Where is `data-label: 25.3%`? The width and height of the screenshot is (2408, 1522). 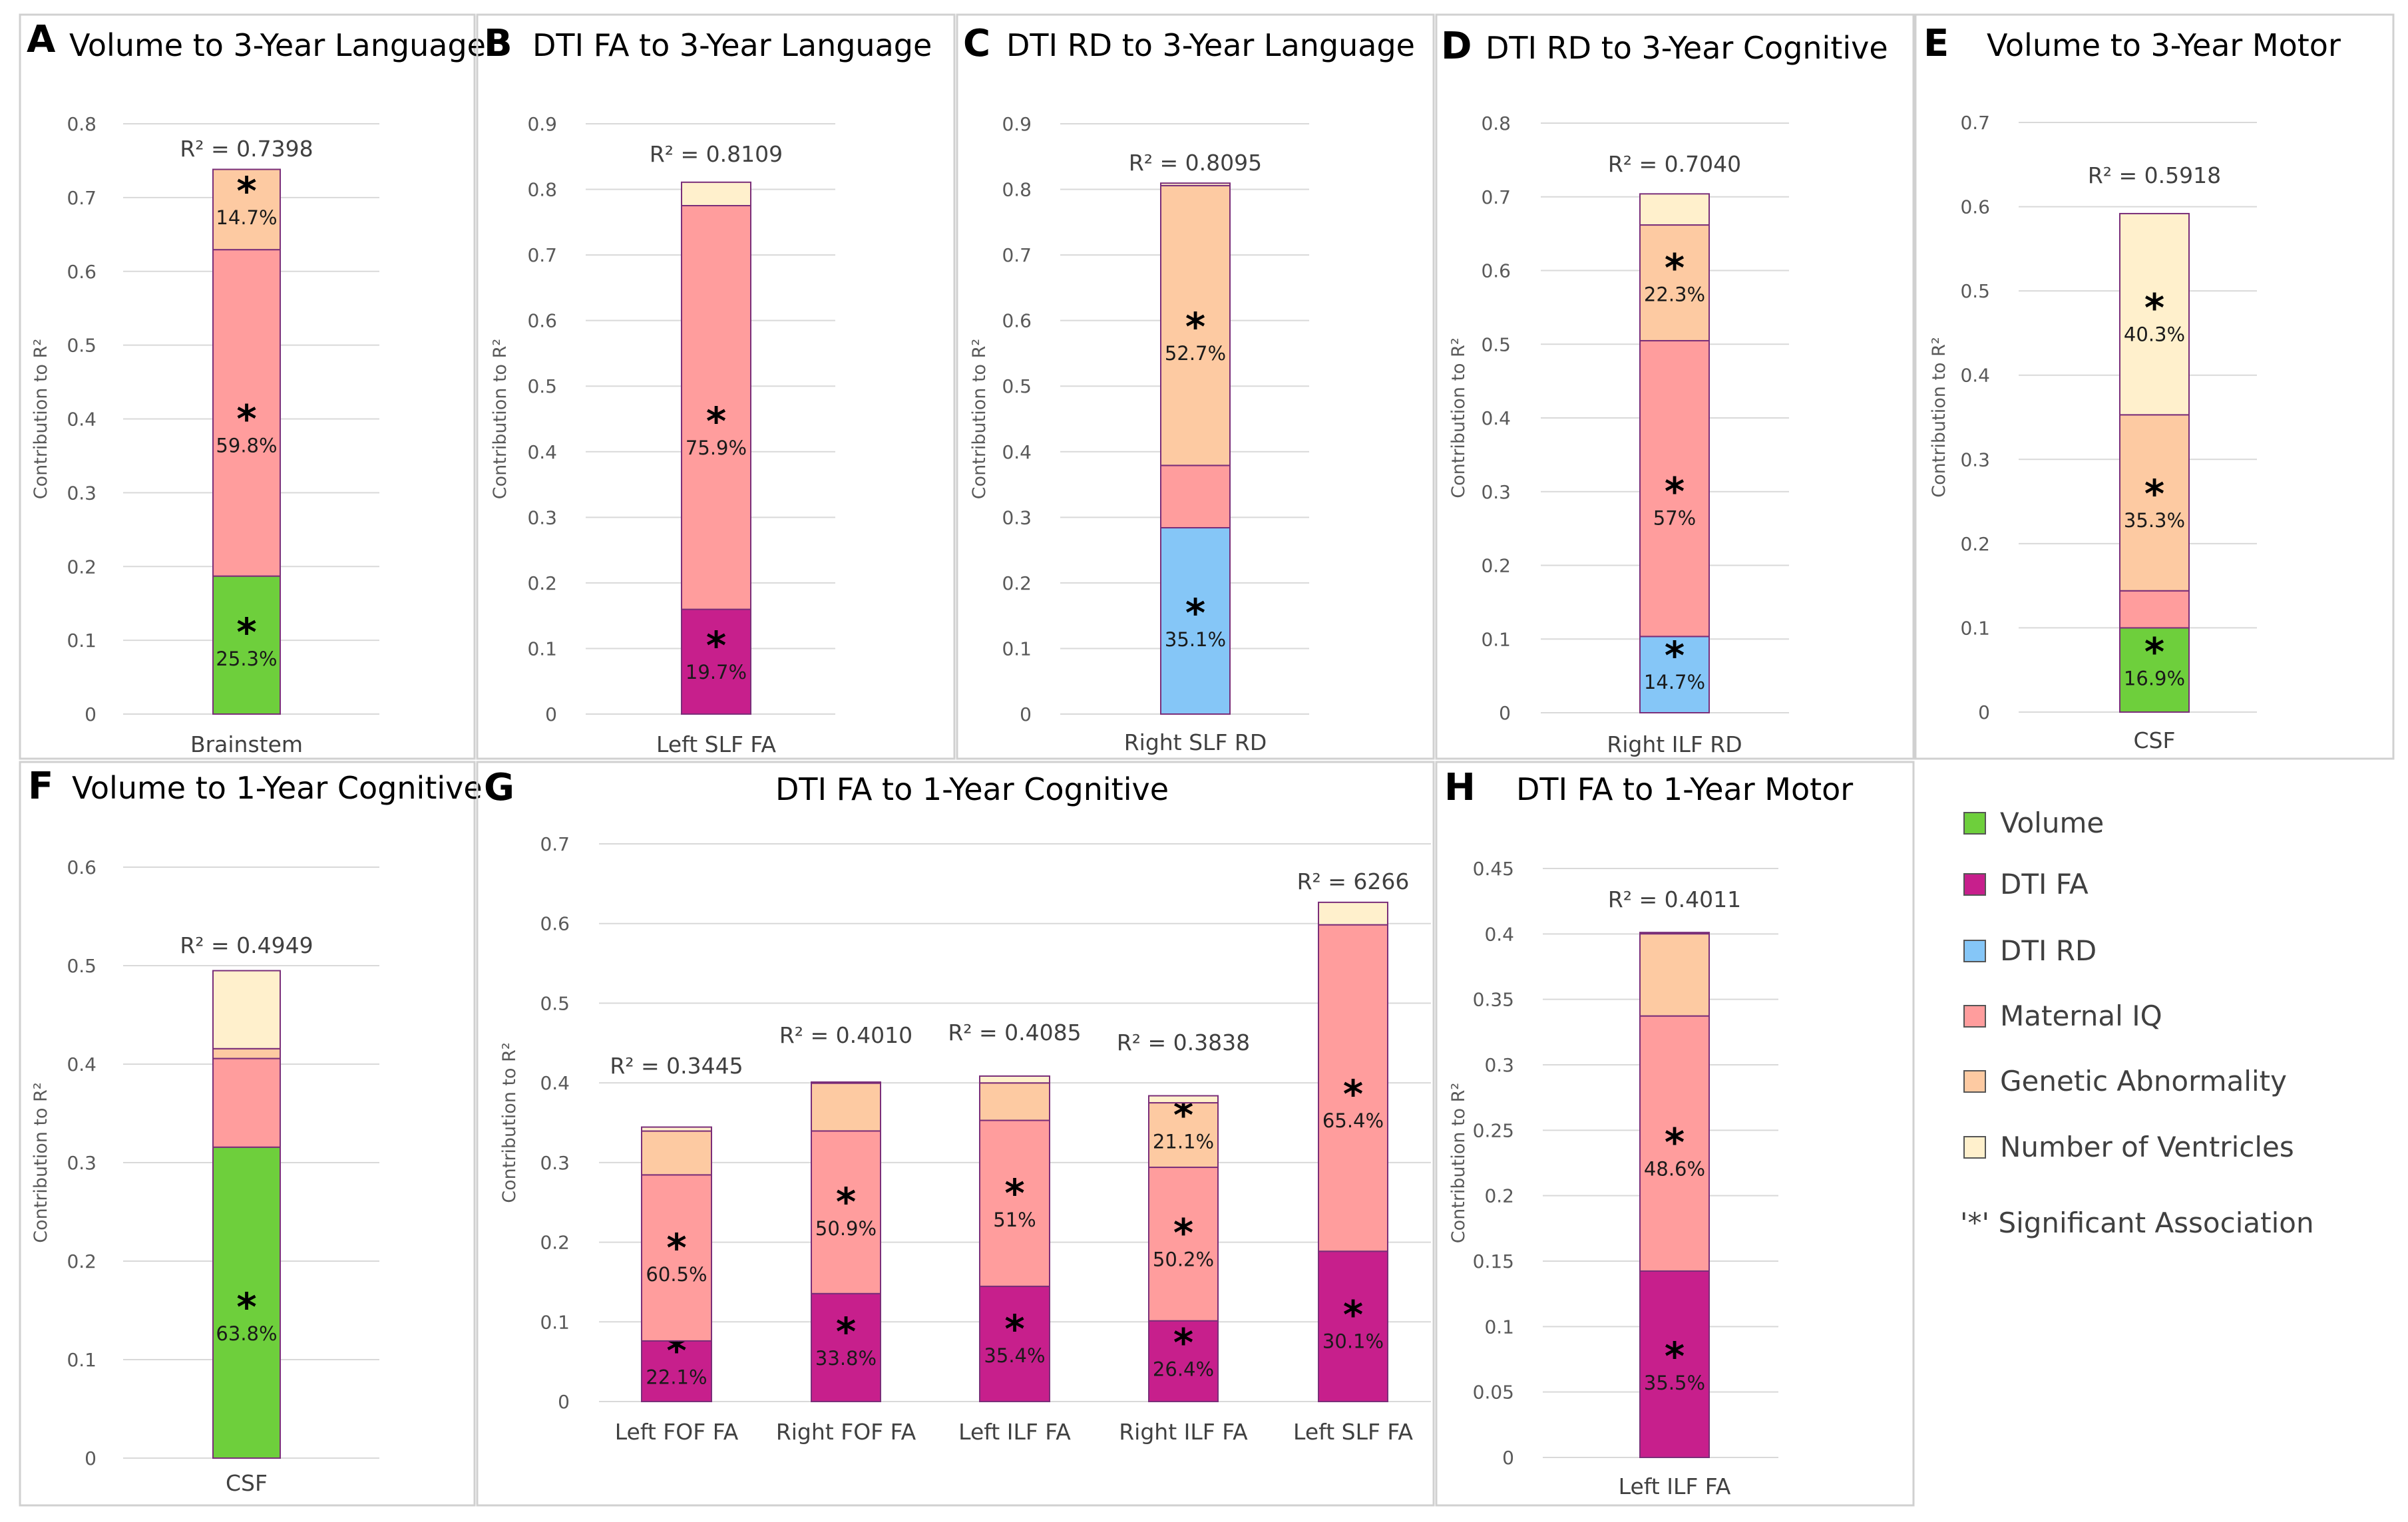
data-label: 25.3% is located at coordinates (246, 659).